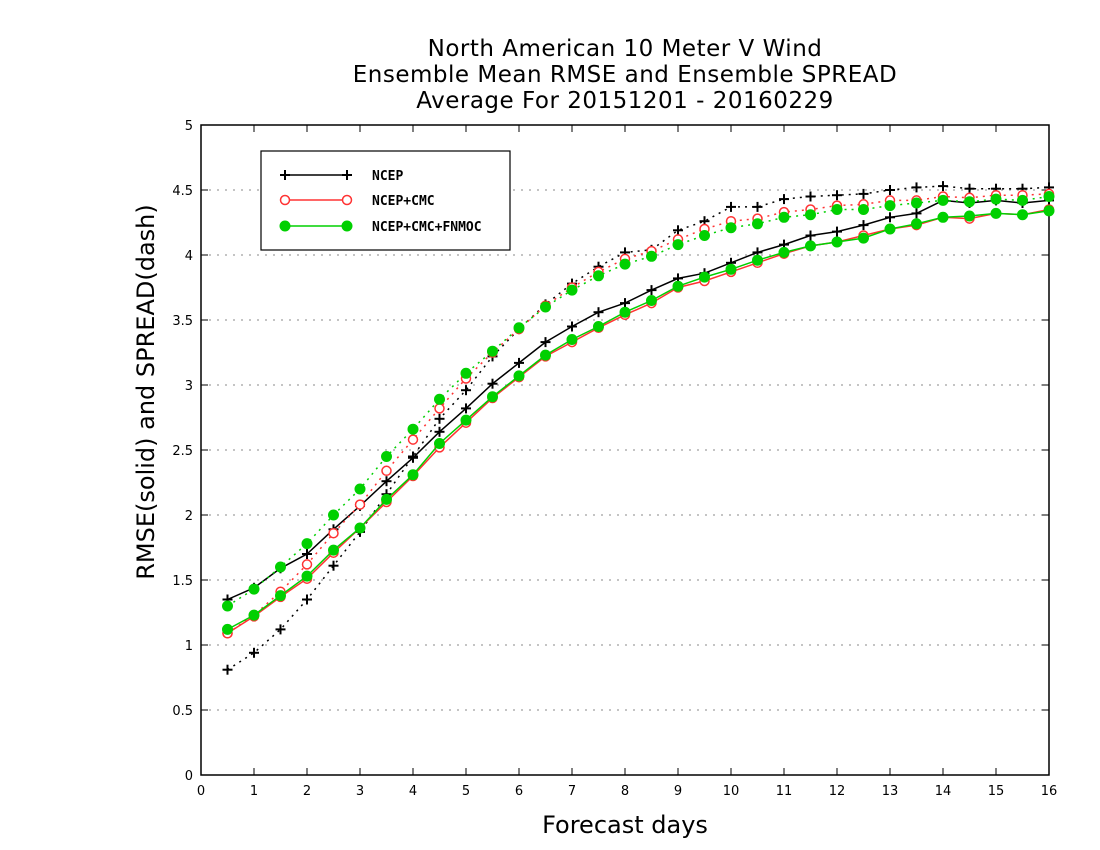 Image resolution: width=1100 pixels, height=850 pixels. Describe the element at coordinates (890, 791) in the screenshot. I see `x-tick-label: 13` at that location.